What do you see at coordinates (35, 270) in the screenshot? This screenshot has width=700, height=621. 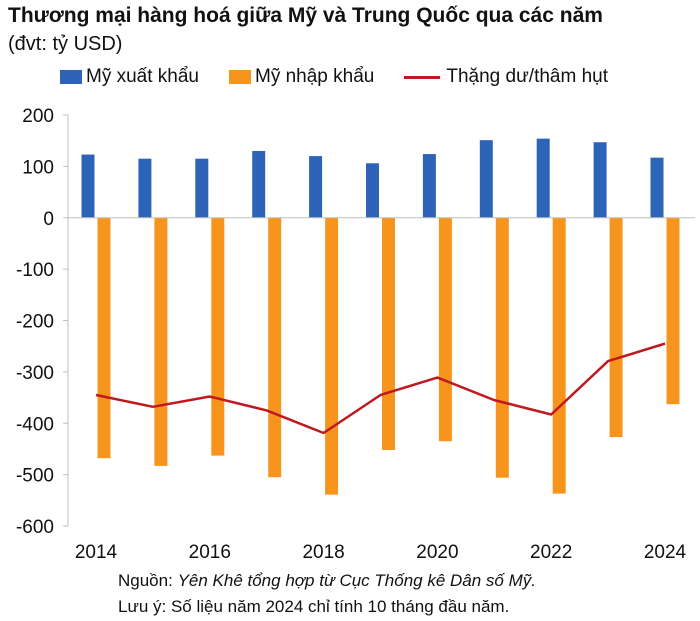 I see `y-tick-label: -100` at bounding box center [35, 270].